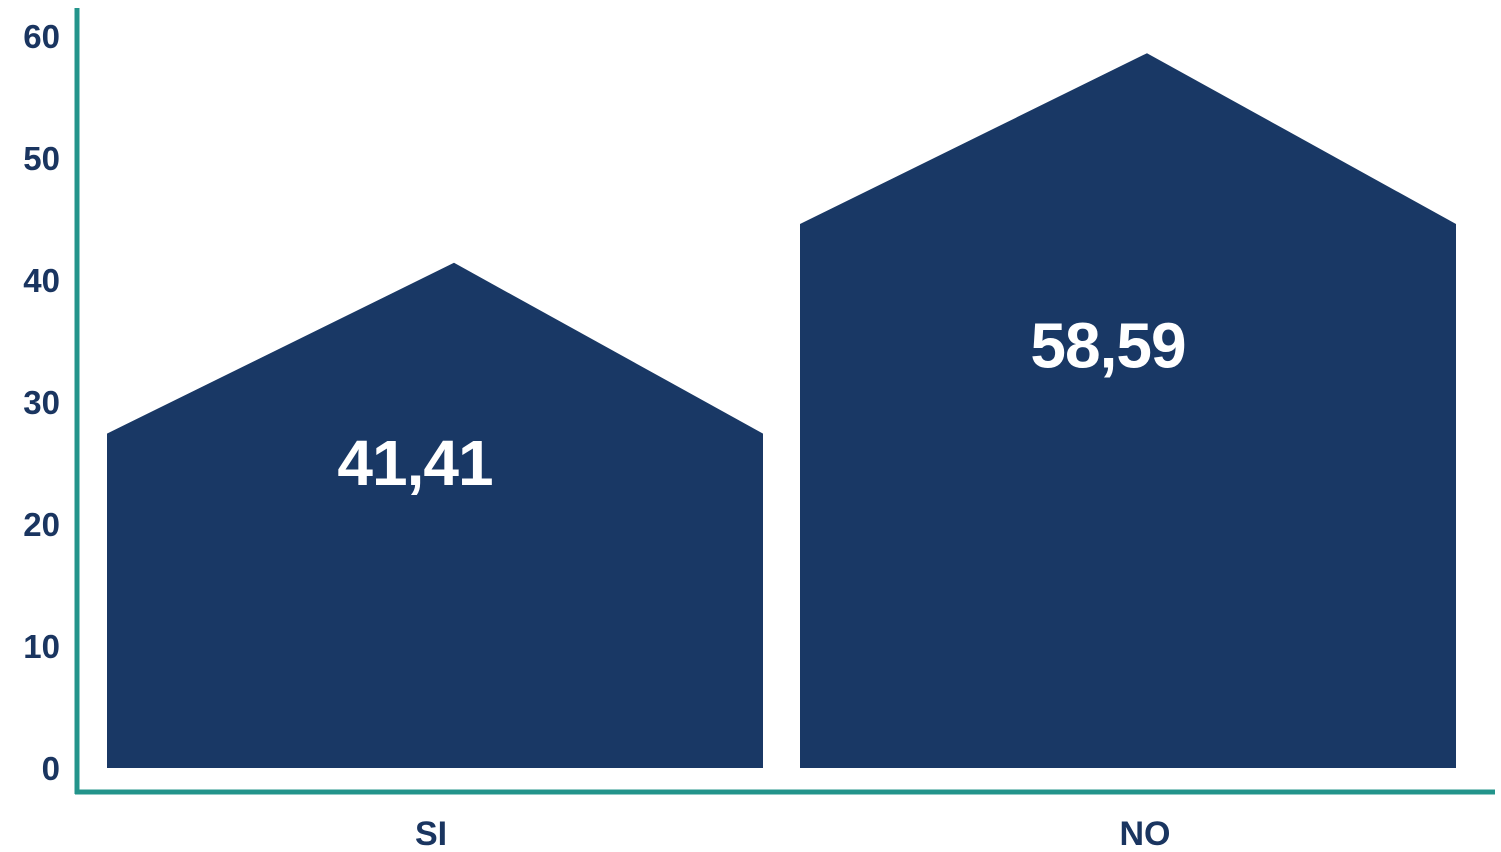  What do you see at coordinates (41, 646) in the screenshot?
I see `y-tick-label-10: 10` at bounding box center [41, 646].